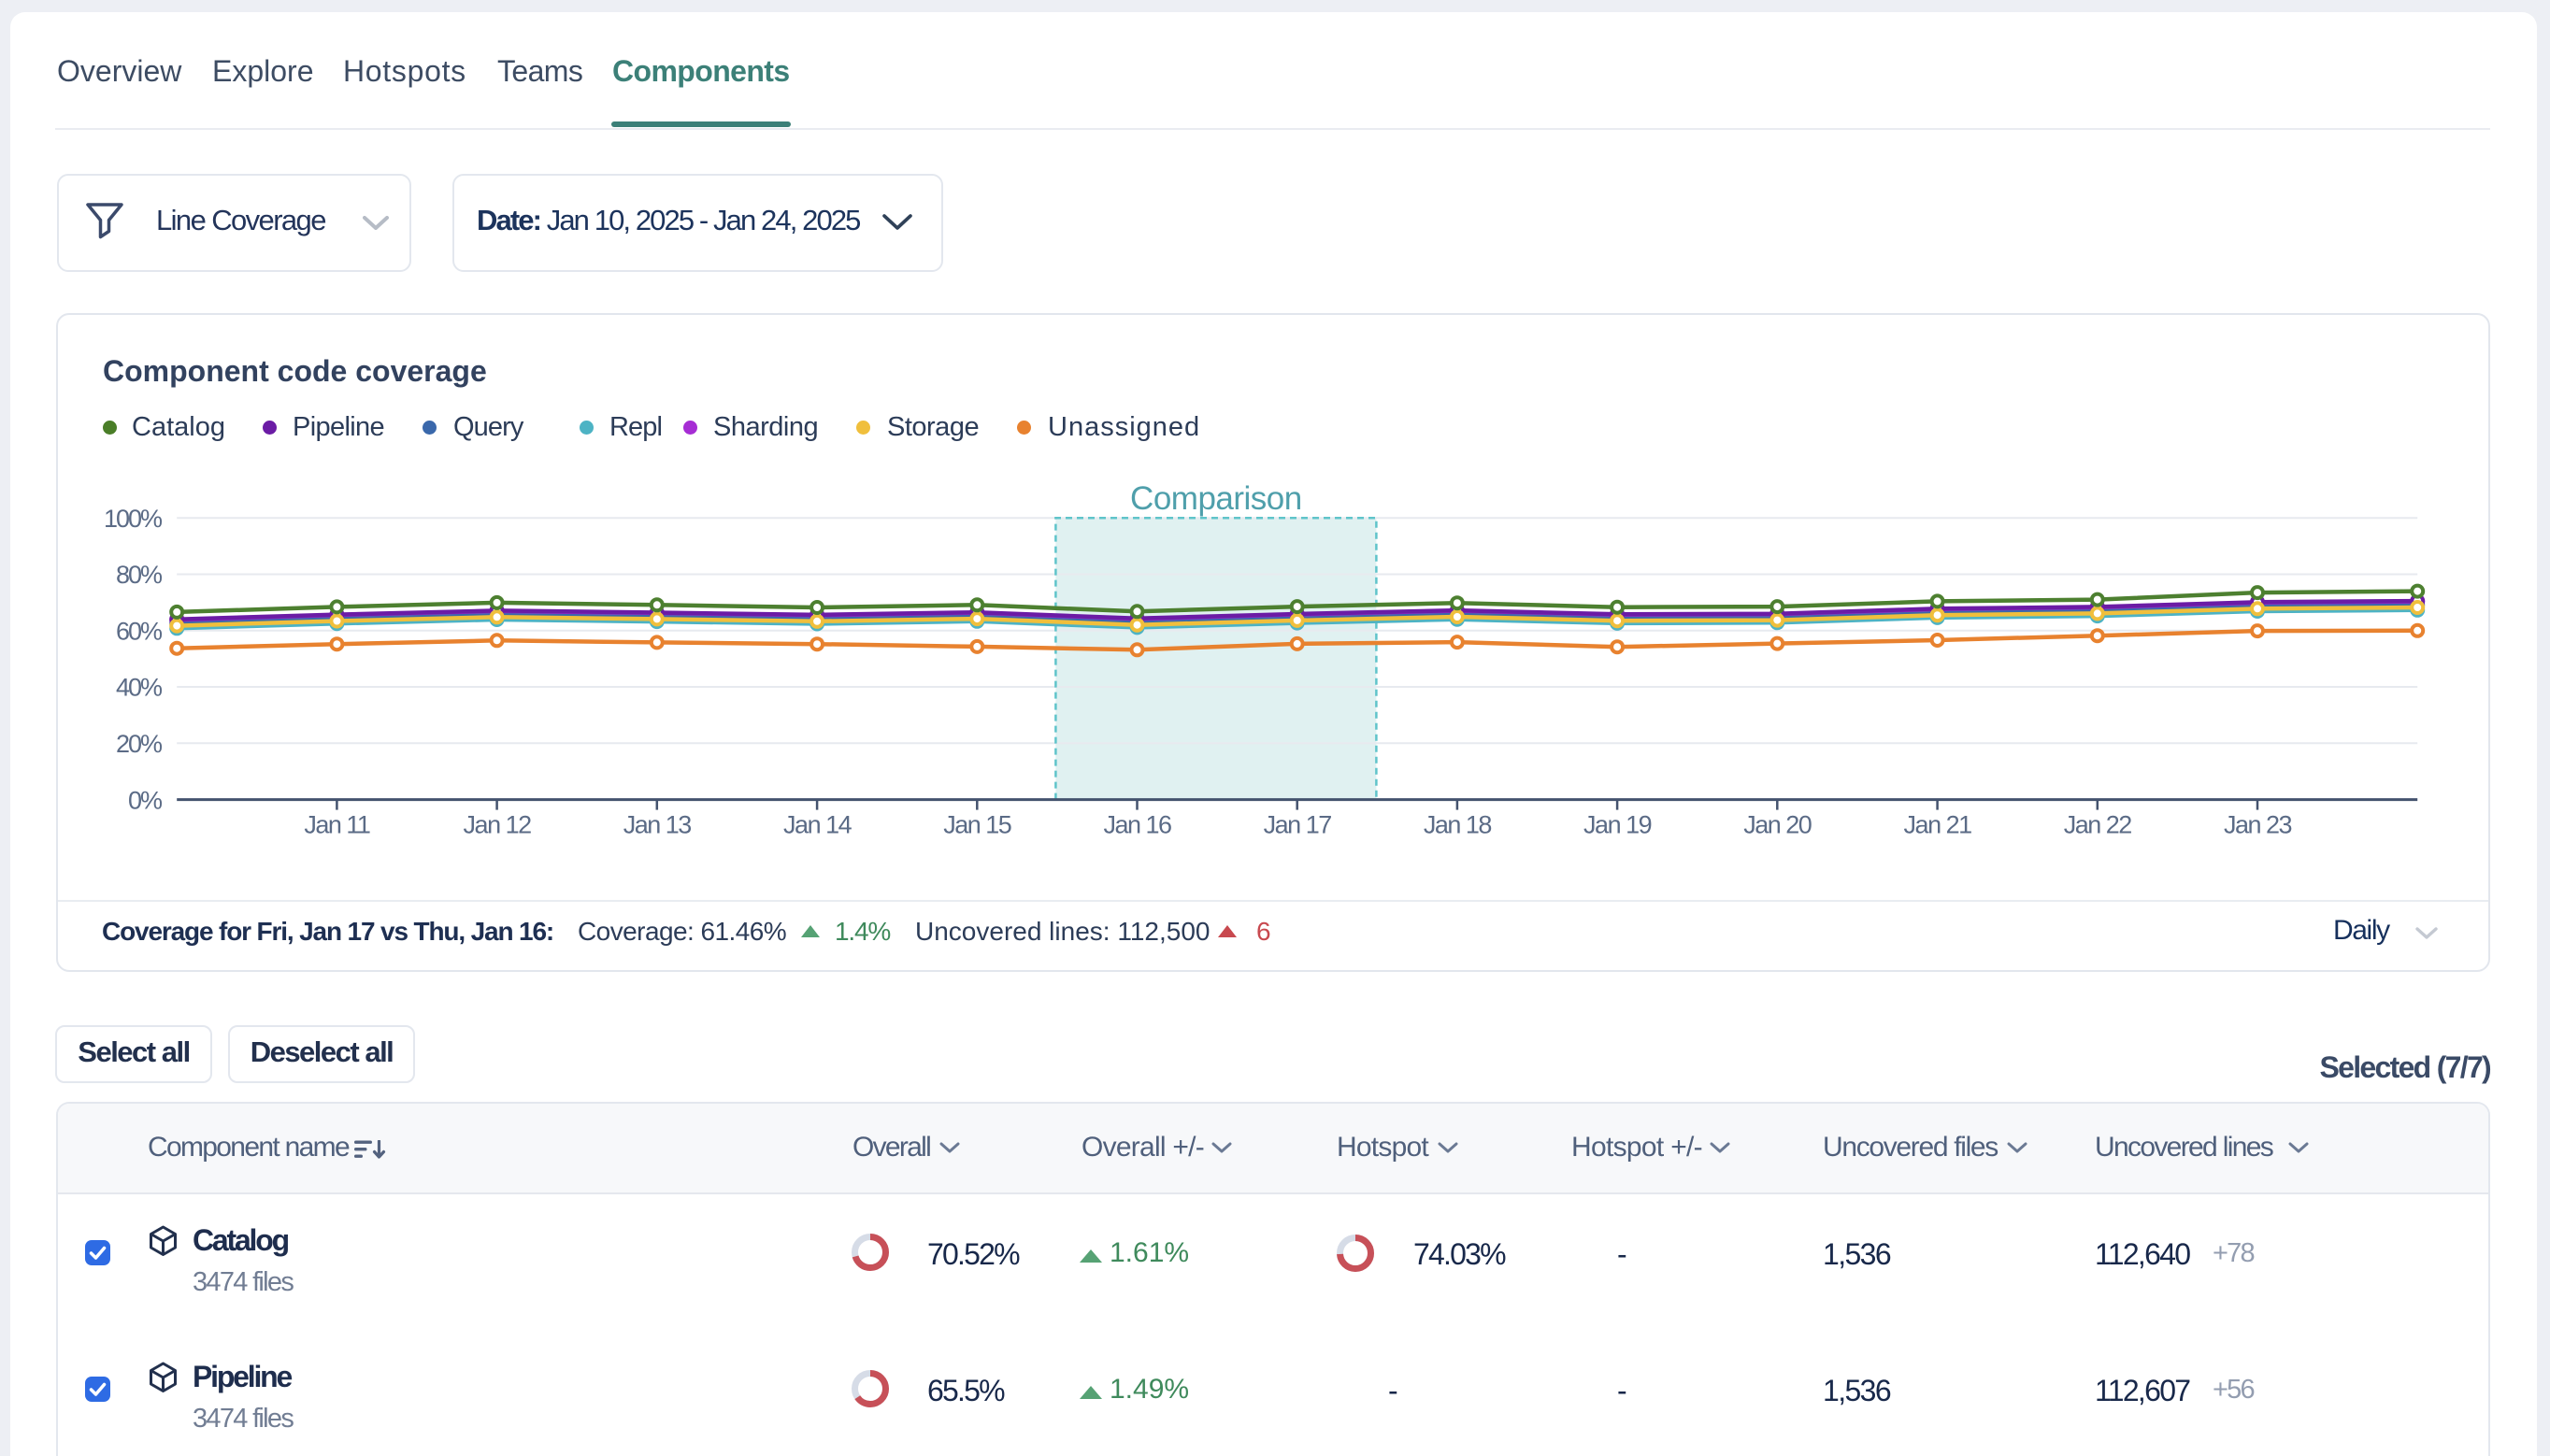  What do you see at coordinates (1216, 498) in the screenshot?
I see `svg-text: Comparison` at bounding box center [1216, 498].